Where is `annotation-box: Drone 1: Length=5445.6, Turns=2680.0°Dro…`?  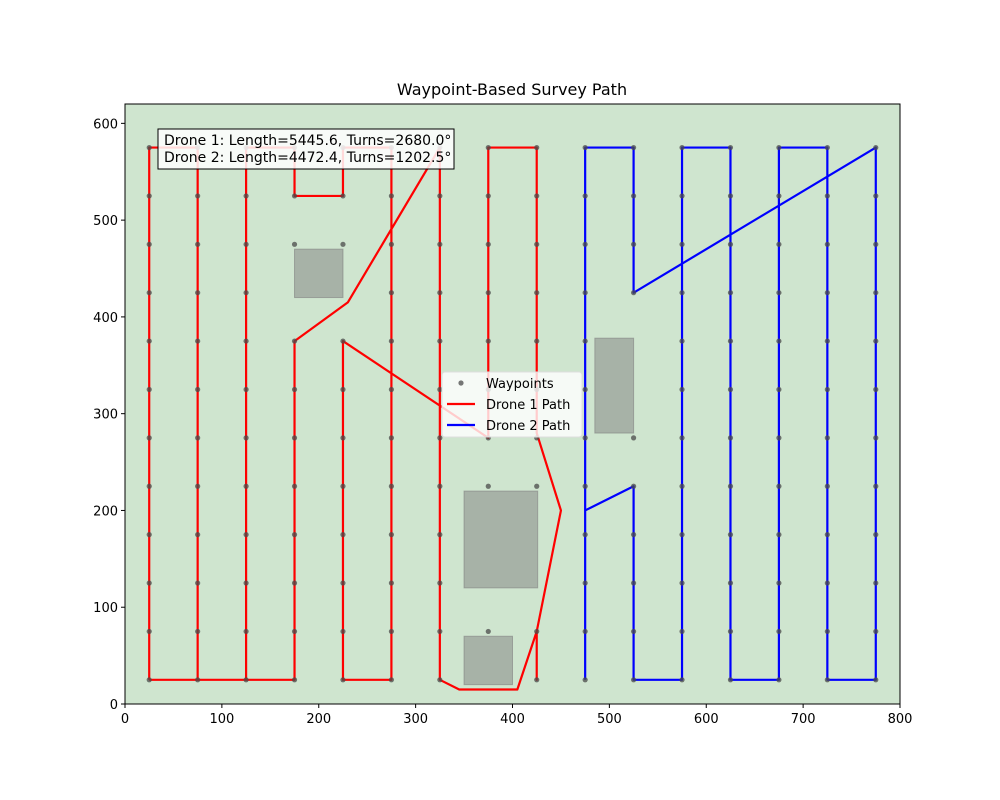
annotation-box: Drone 1: Length=5445.6, Turns=2680.0°Dro… is located at coordinates (306, 149).